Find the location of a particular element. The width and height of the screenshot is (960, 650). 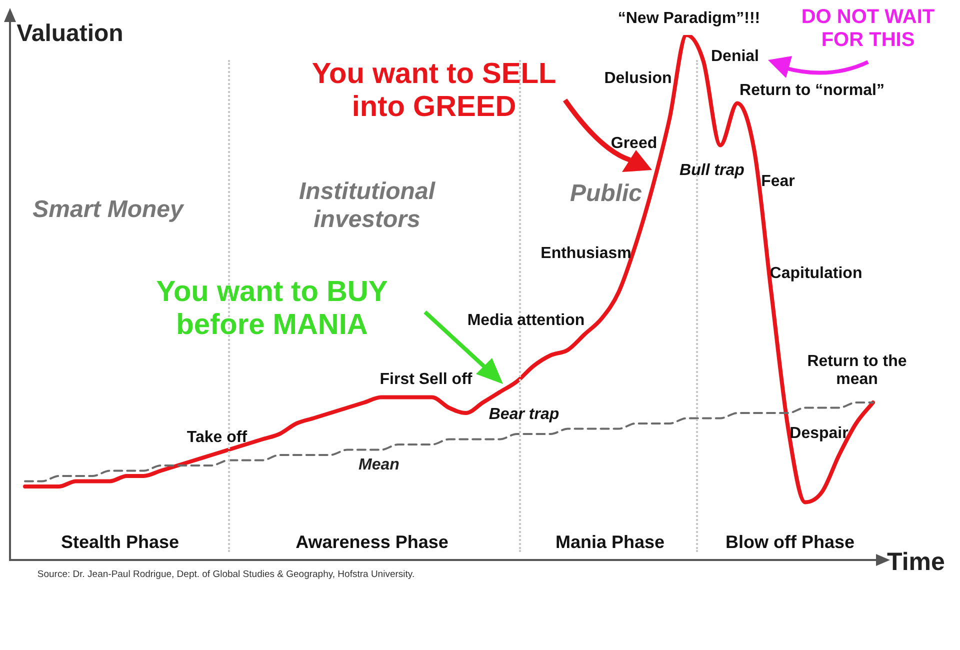

annotation: Return to “normal” is located at coordinates (812, 91).